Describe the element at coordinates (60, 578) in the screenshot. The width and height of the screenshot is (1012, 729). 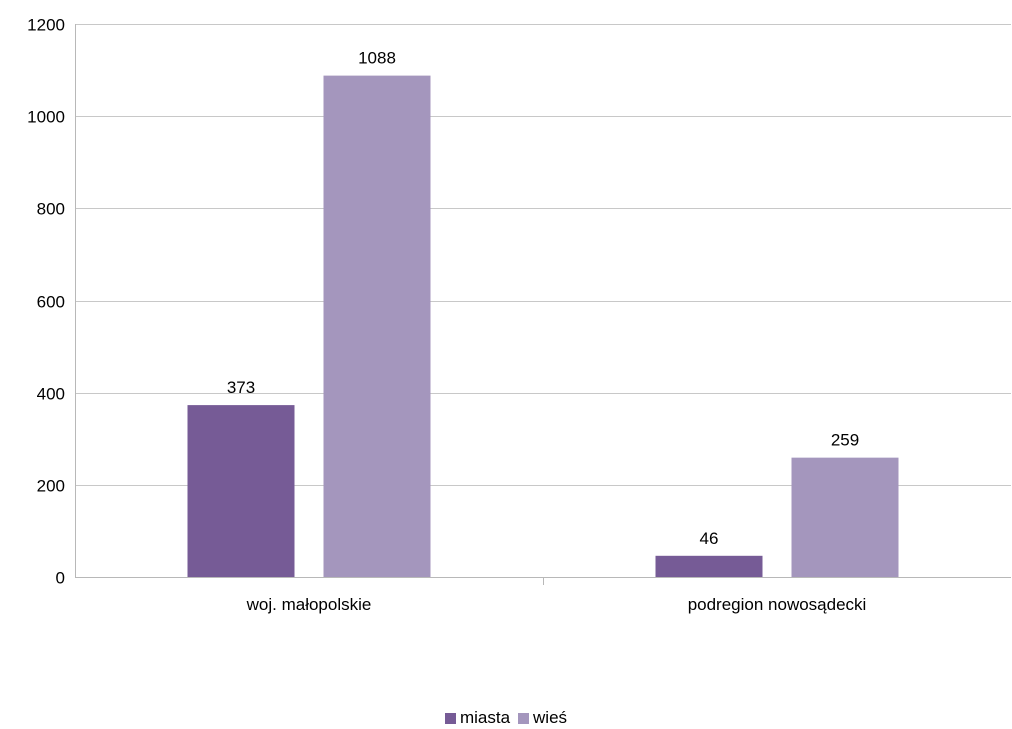
I see `y-tick-label: 0` at that location.